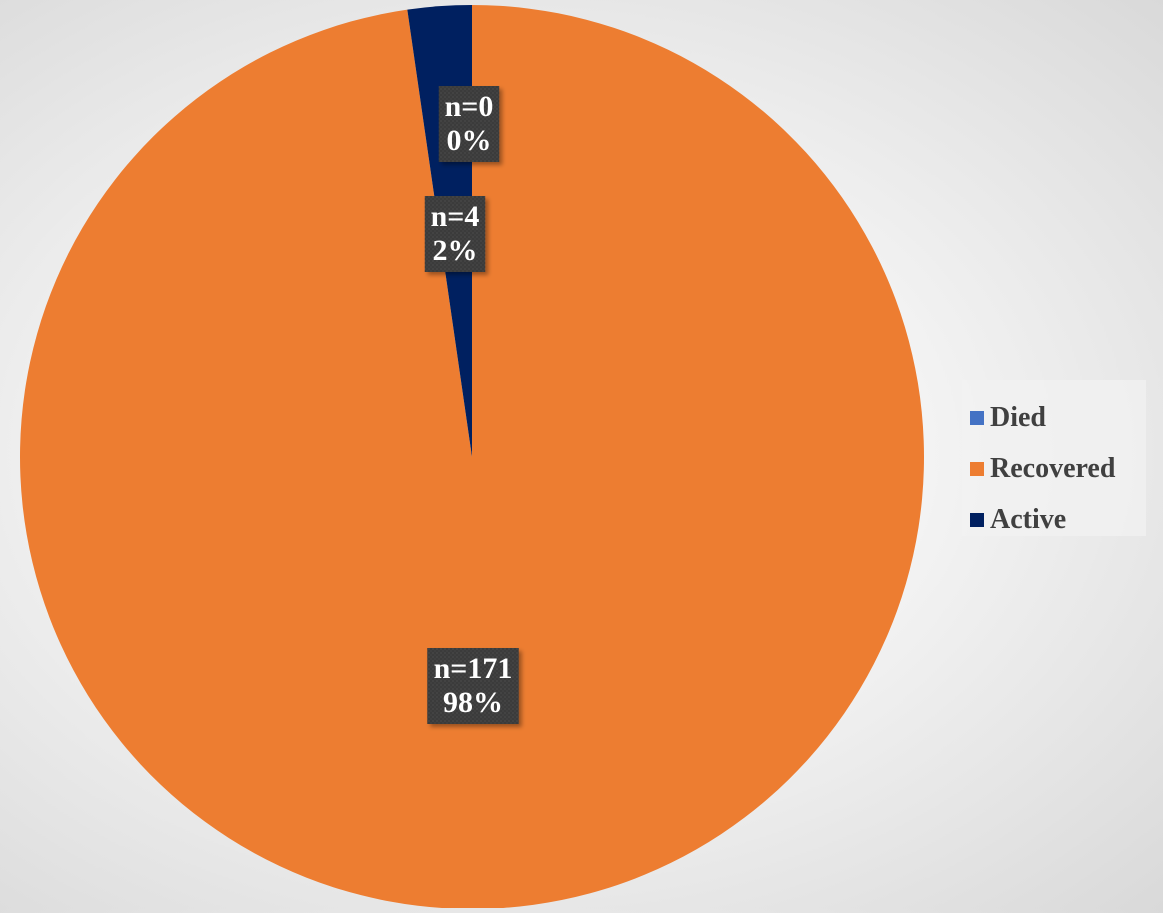  I want to click on data-label-active: n=42%, so click(455, 234).